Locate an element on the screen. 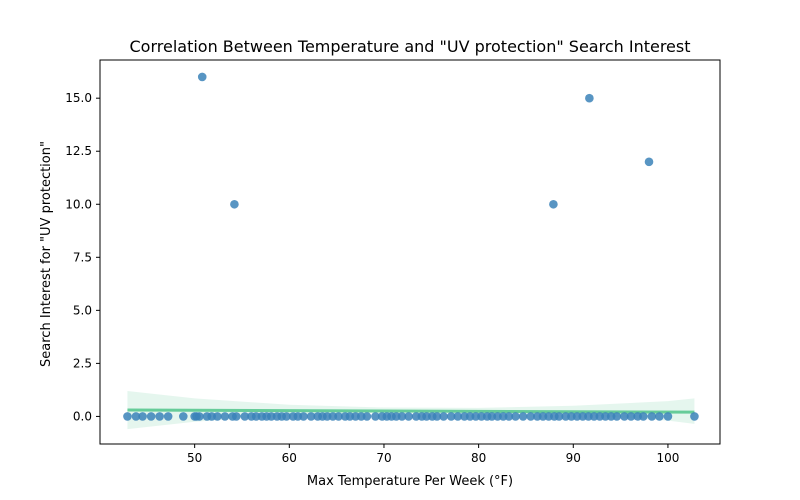 The width and height of the screenshot is (800, 500). y-tick-label: 7.5 is located at coordinates (82, 257).